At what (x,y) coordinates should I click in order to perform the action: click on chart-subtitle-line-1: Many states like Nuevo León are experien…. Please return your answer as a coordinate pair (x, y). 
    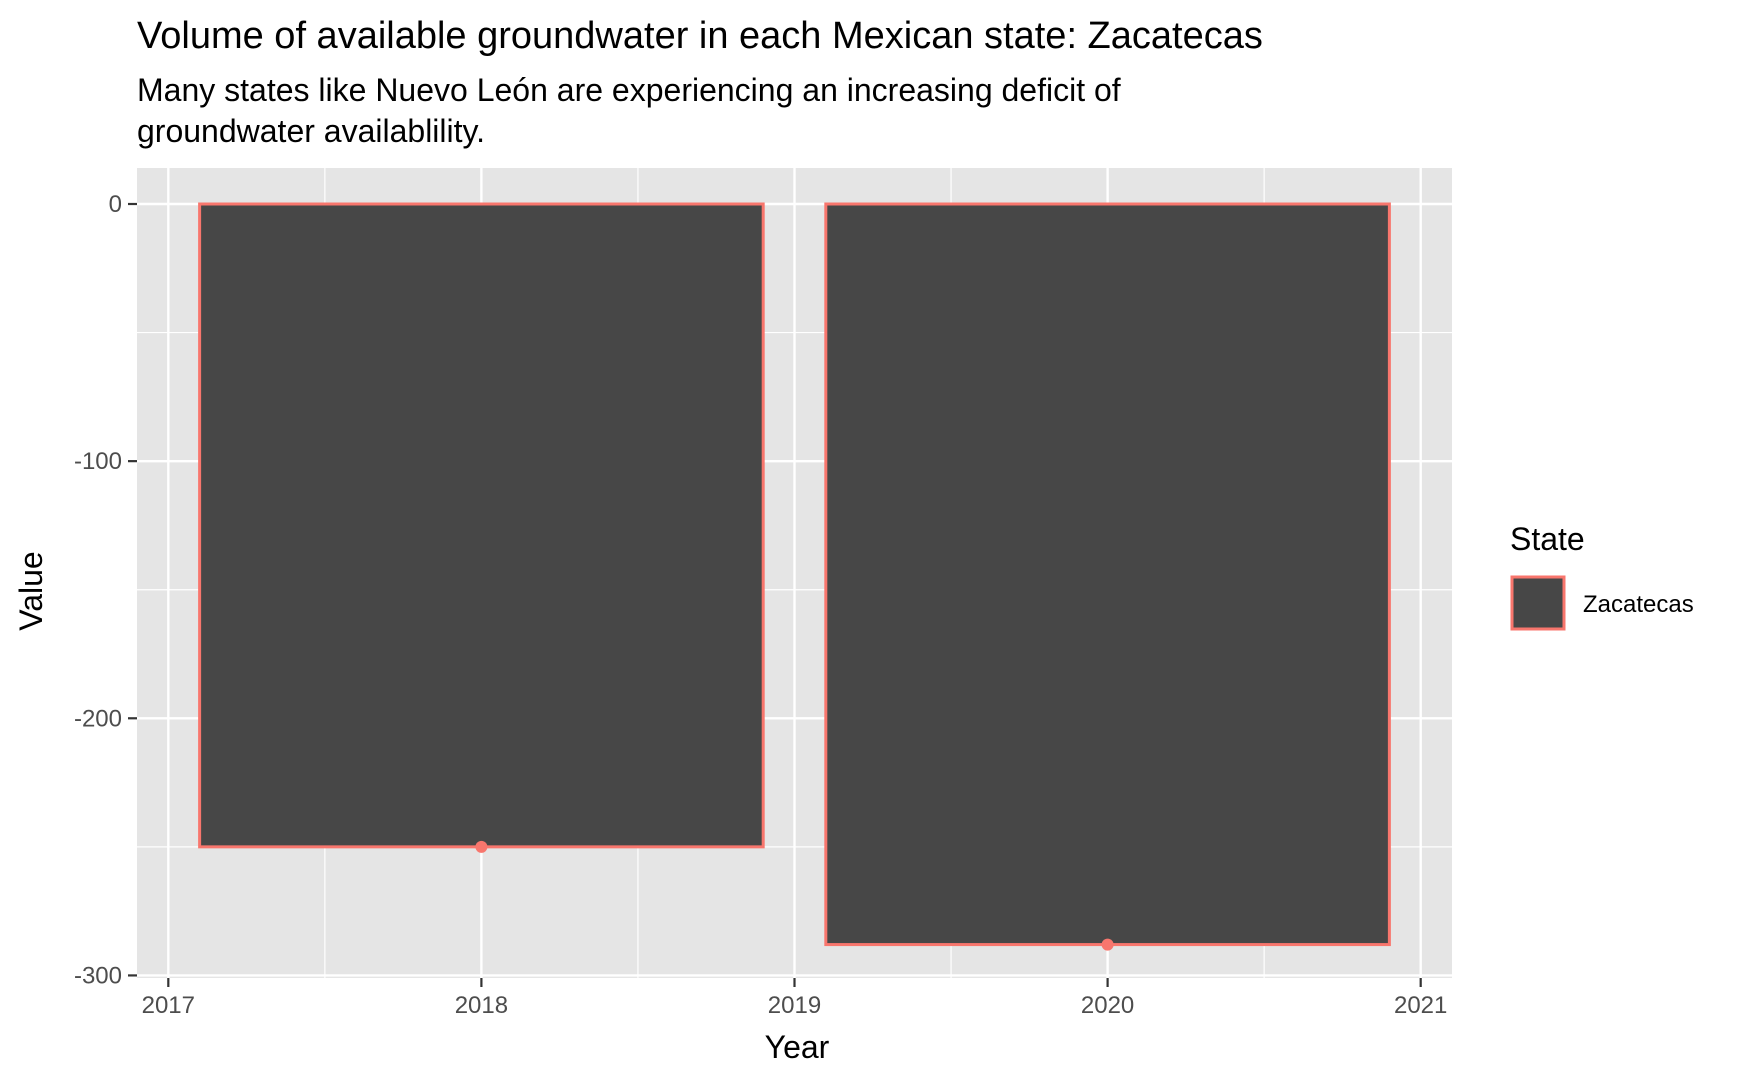
    Looking at the image, I should click on (629, 90).